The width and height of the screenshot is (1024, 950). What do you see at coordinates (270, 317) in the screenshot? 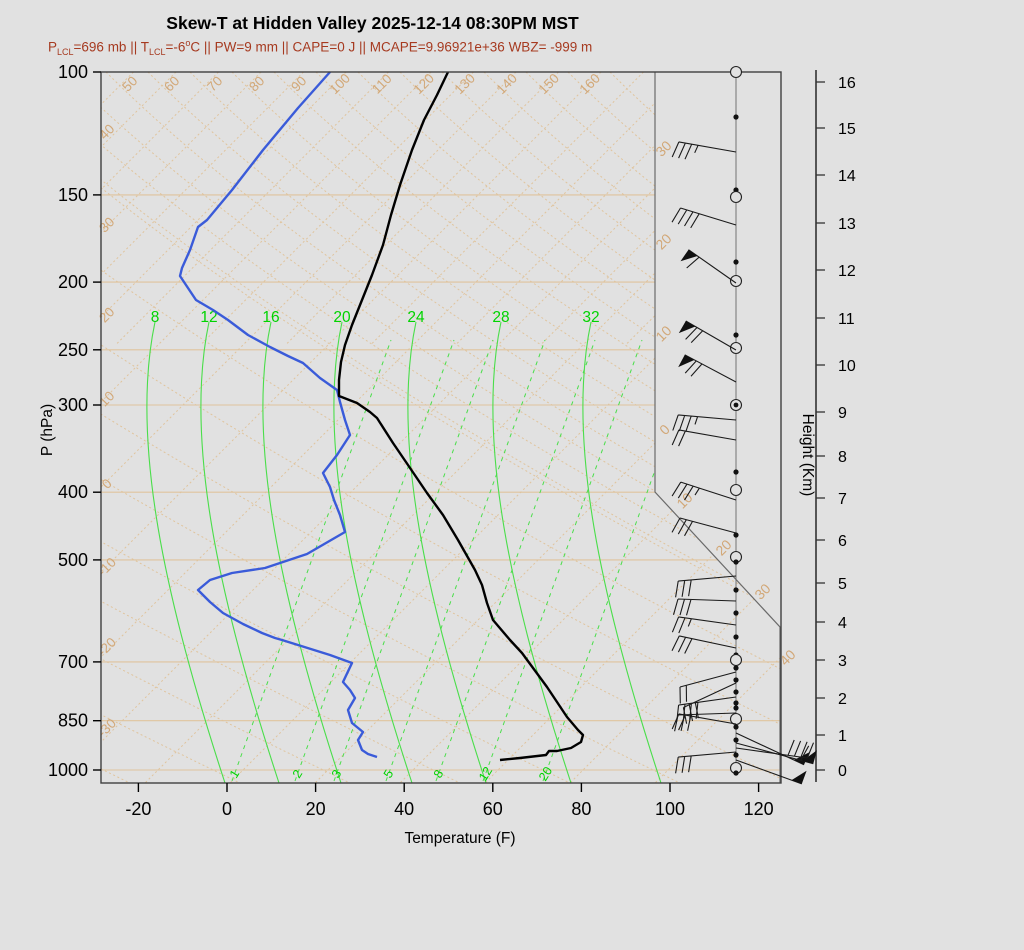
I see `moist-adiabat-label: 16` at bounding box center [270, 317].